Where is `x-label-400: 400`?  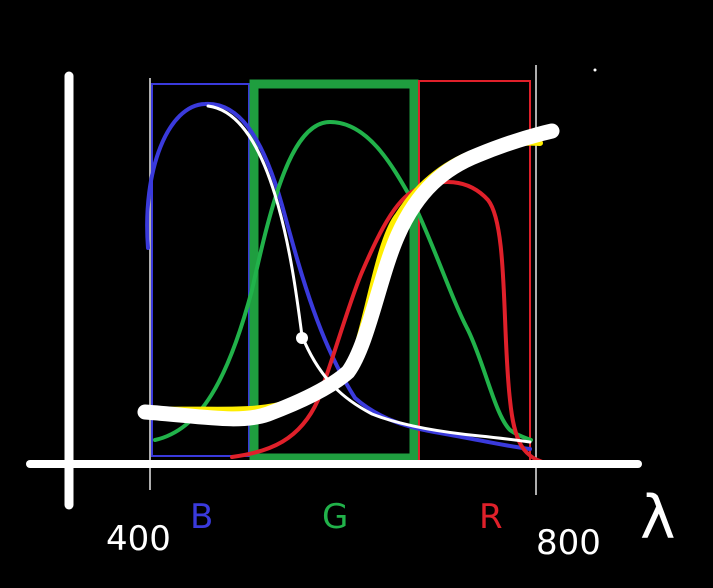 x-label-400: 400 is located at coordinates (138, 539).